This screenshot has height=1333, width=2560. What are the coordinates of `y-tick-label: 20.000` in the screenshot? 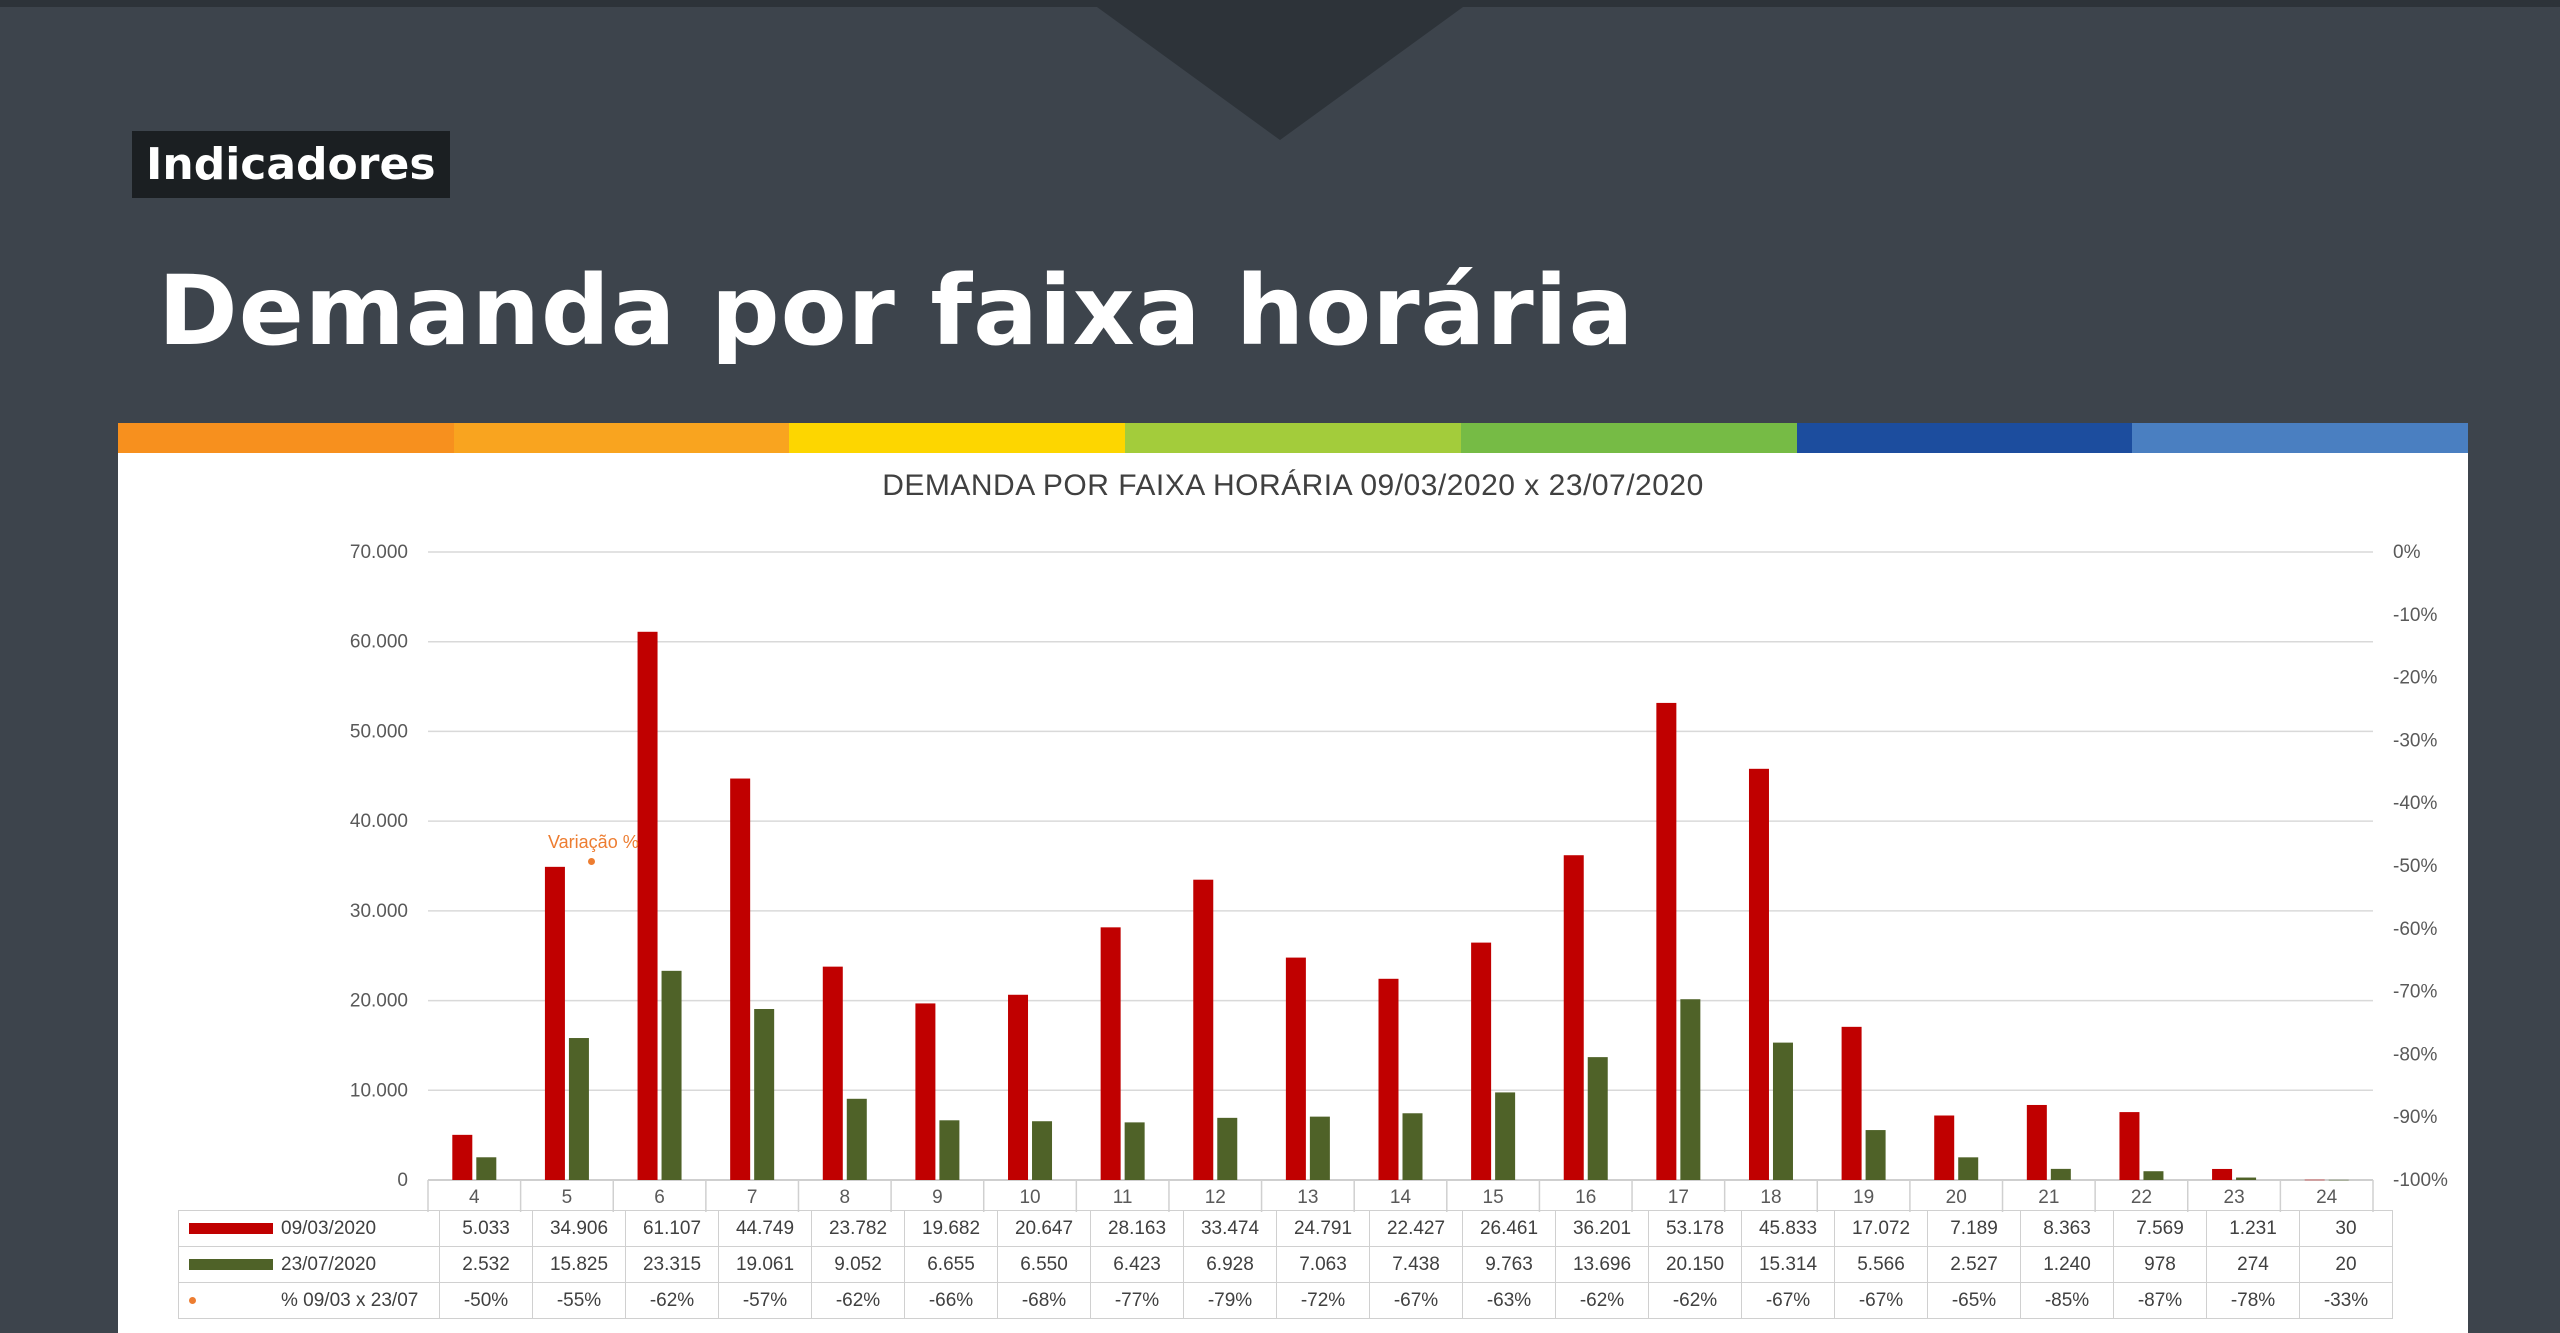 It's located at (379, 1001).